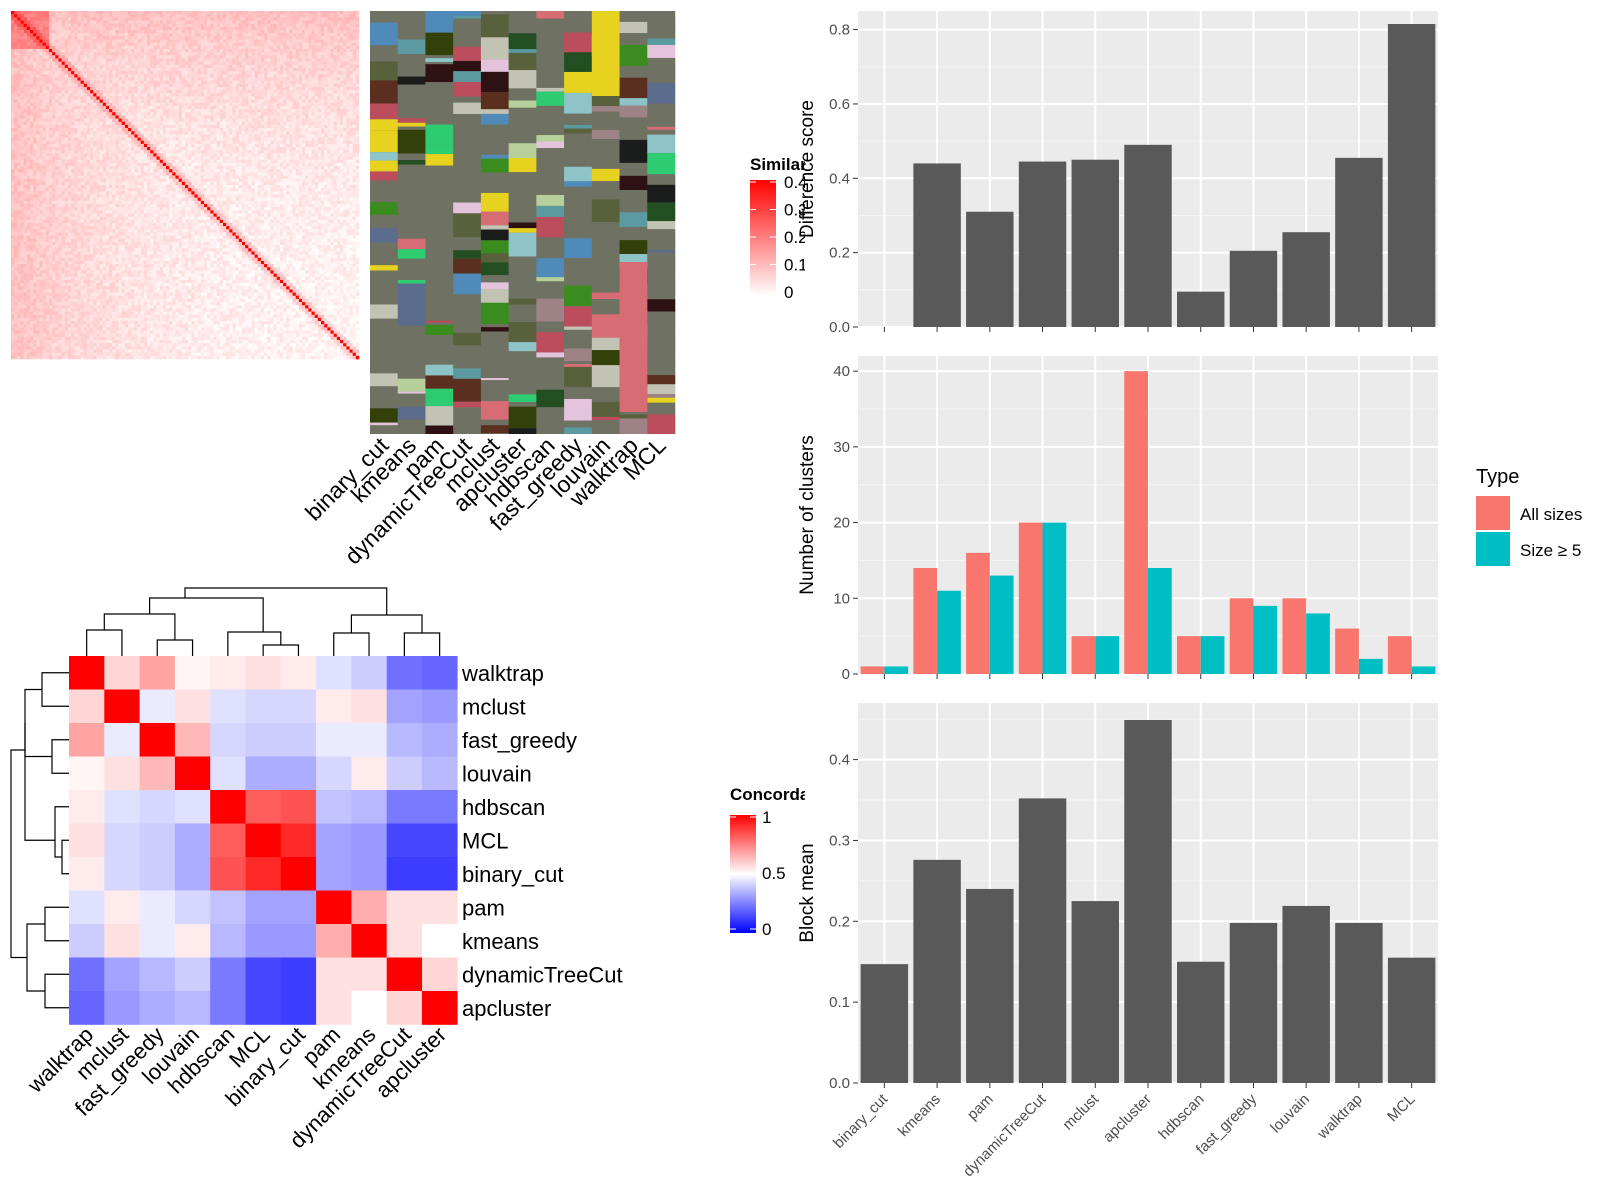 Image resolution: width=1600 pixels, height=1200 pixels. I want to click on number-of-clusters-chart: 0 10 20 30 40 Number of clusters, so click(1117, 519).